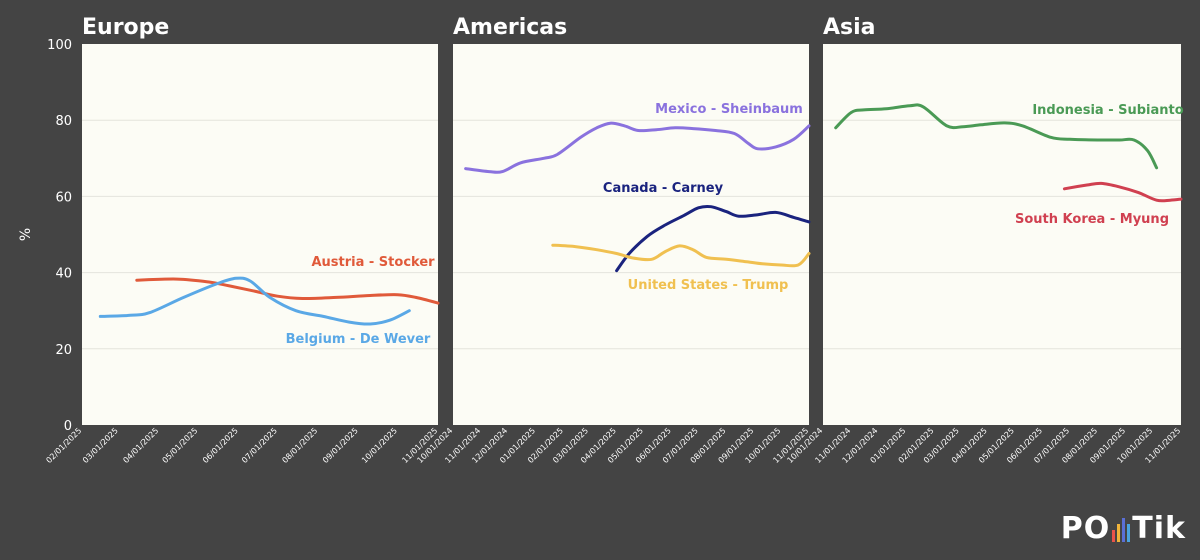 The image size is (1200, 560). What do you see at coordinates (63, 121) in the screenshot?
I see `y-tick-label: 80` at bounding box center [63, 121].